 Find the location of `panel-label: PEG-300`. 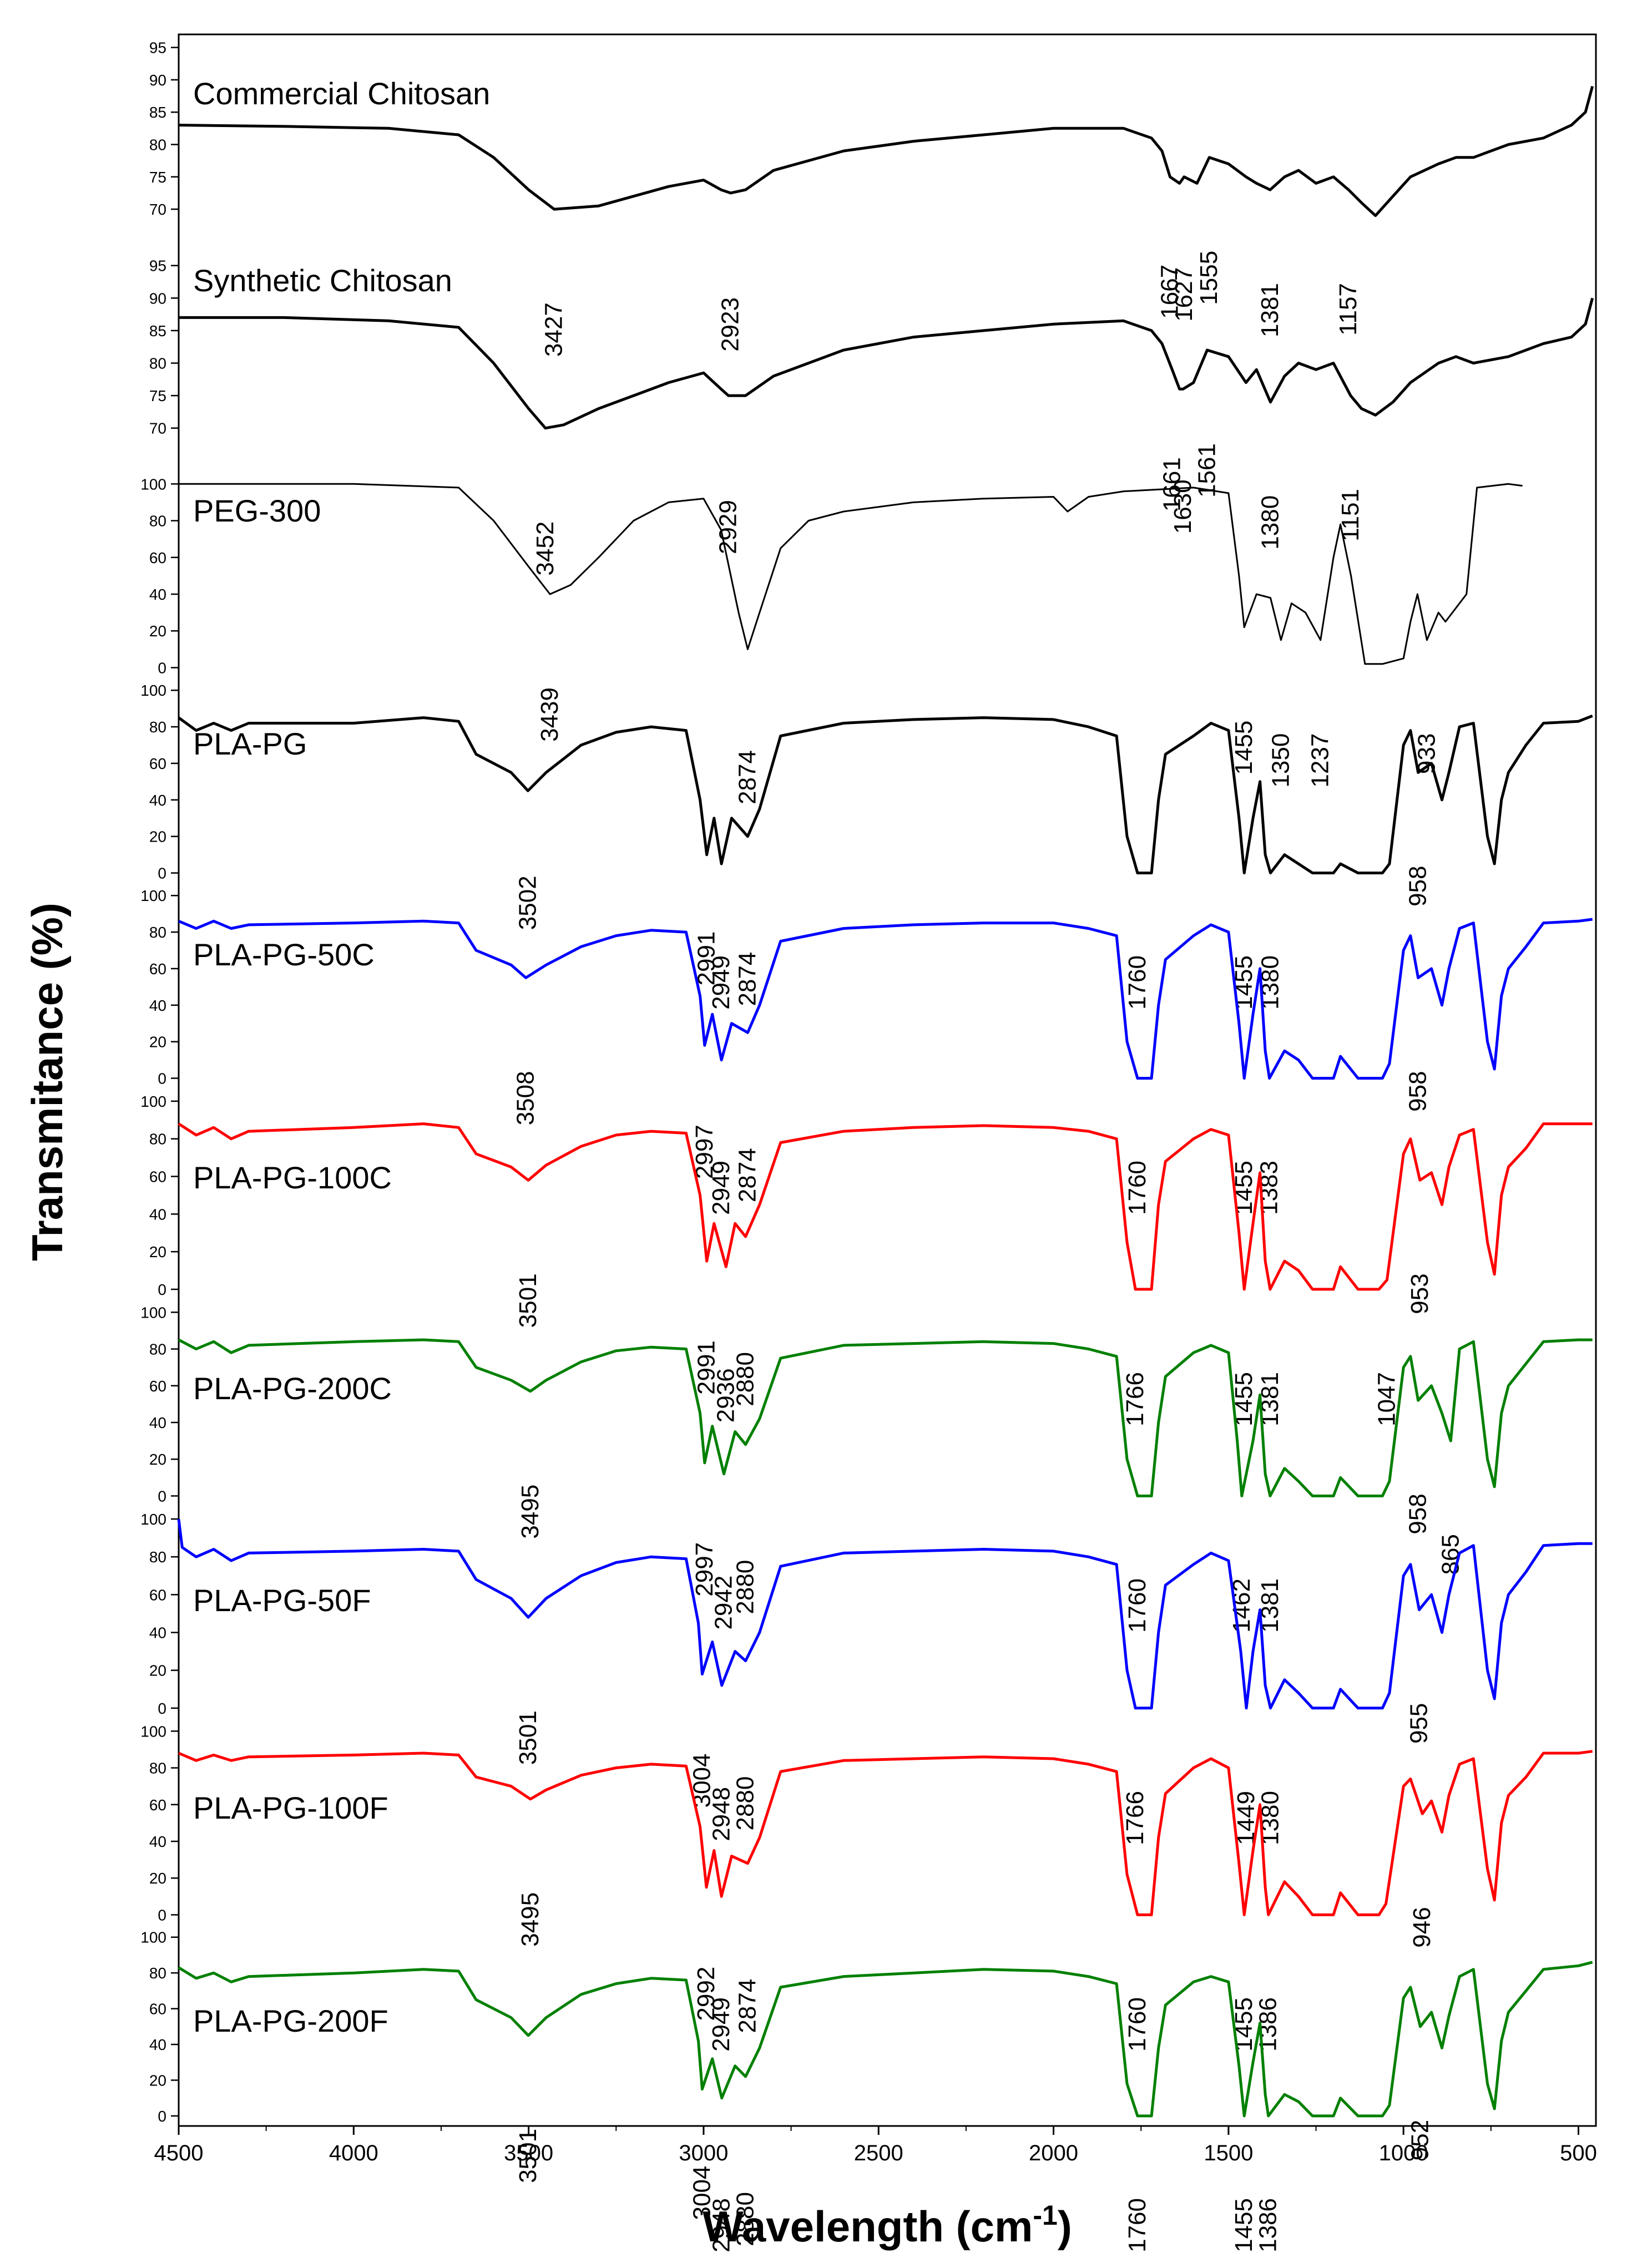

panel-label: PEG-300 is located at coordinates (257, 510).